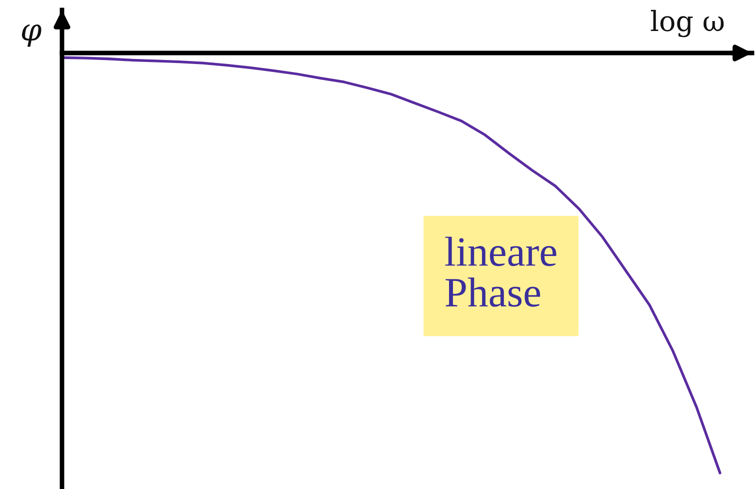 Image resolution: width=755 pixels, height=489 pixels. What do you see at coordinates (32, 35) in the screenshot?
I see `y-axis-title: φ` at bounding box center [32, 35].